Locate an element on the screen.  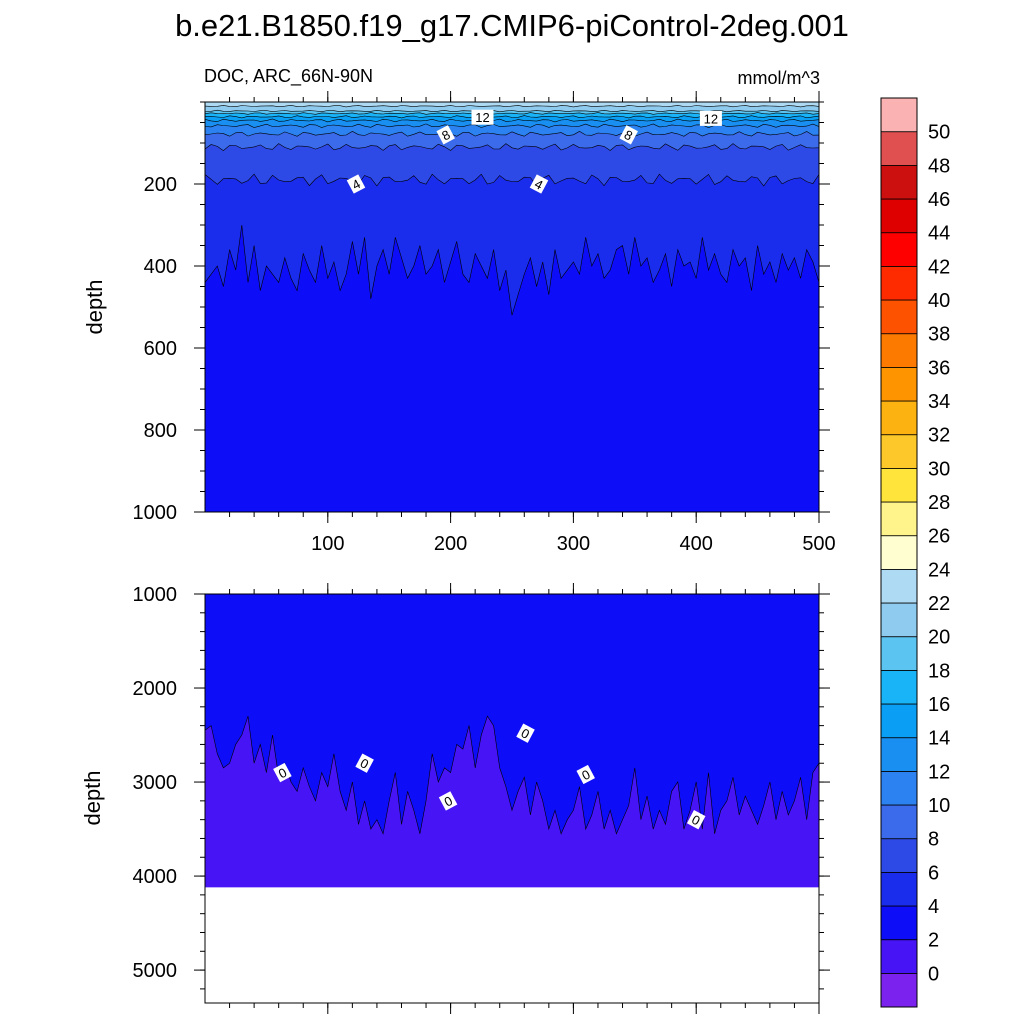
y-tick-label: 400 is located at coordinates (160, 267).